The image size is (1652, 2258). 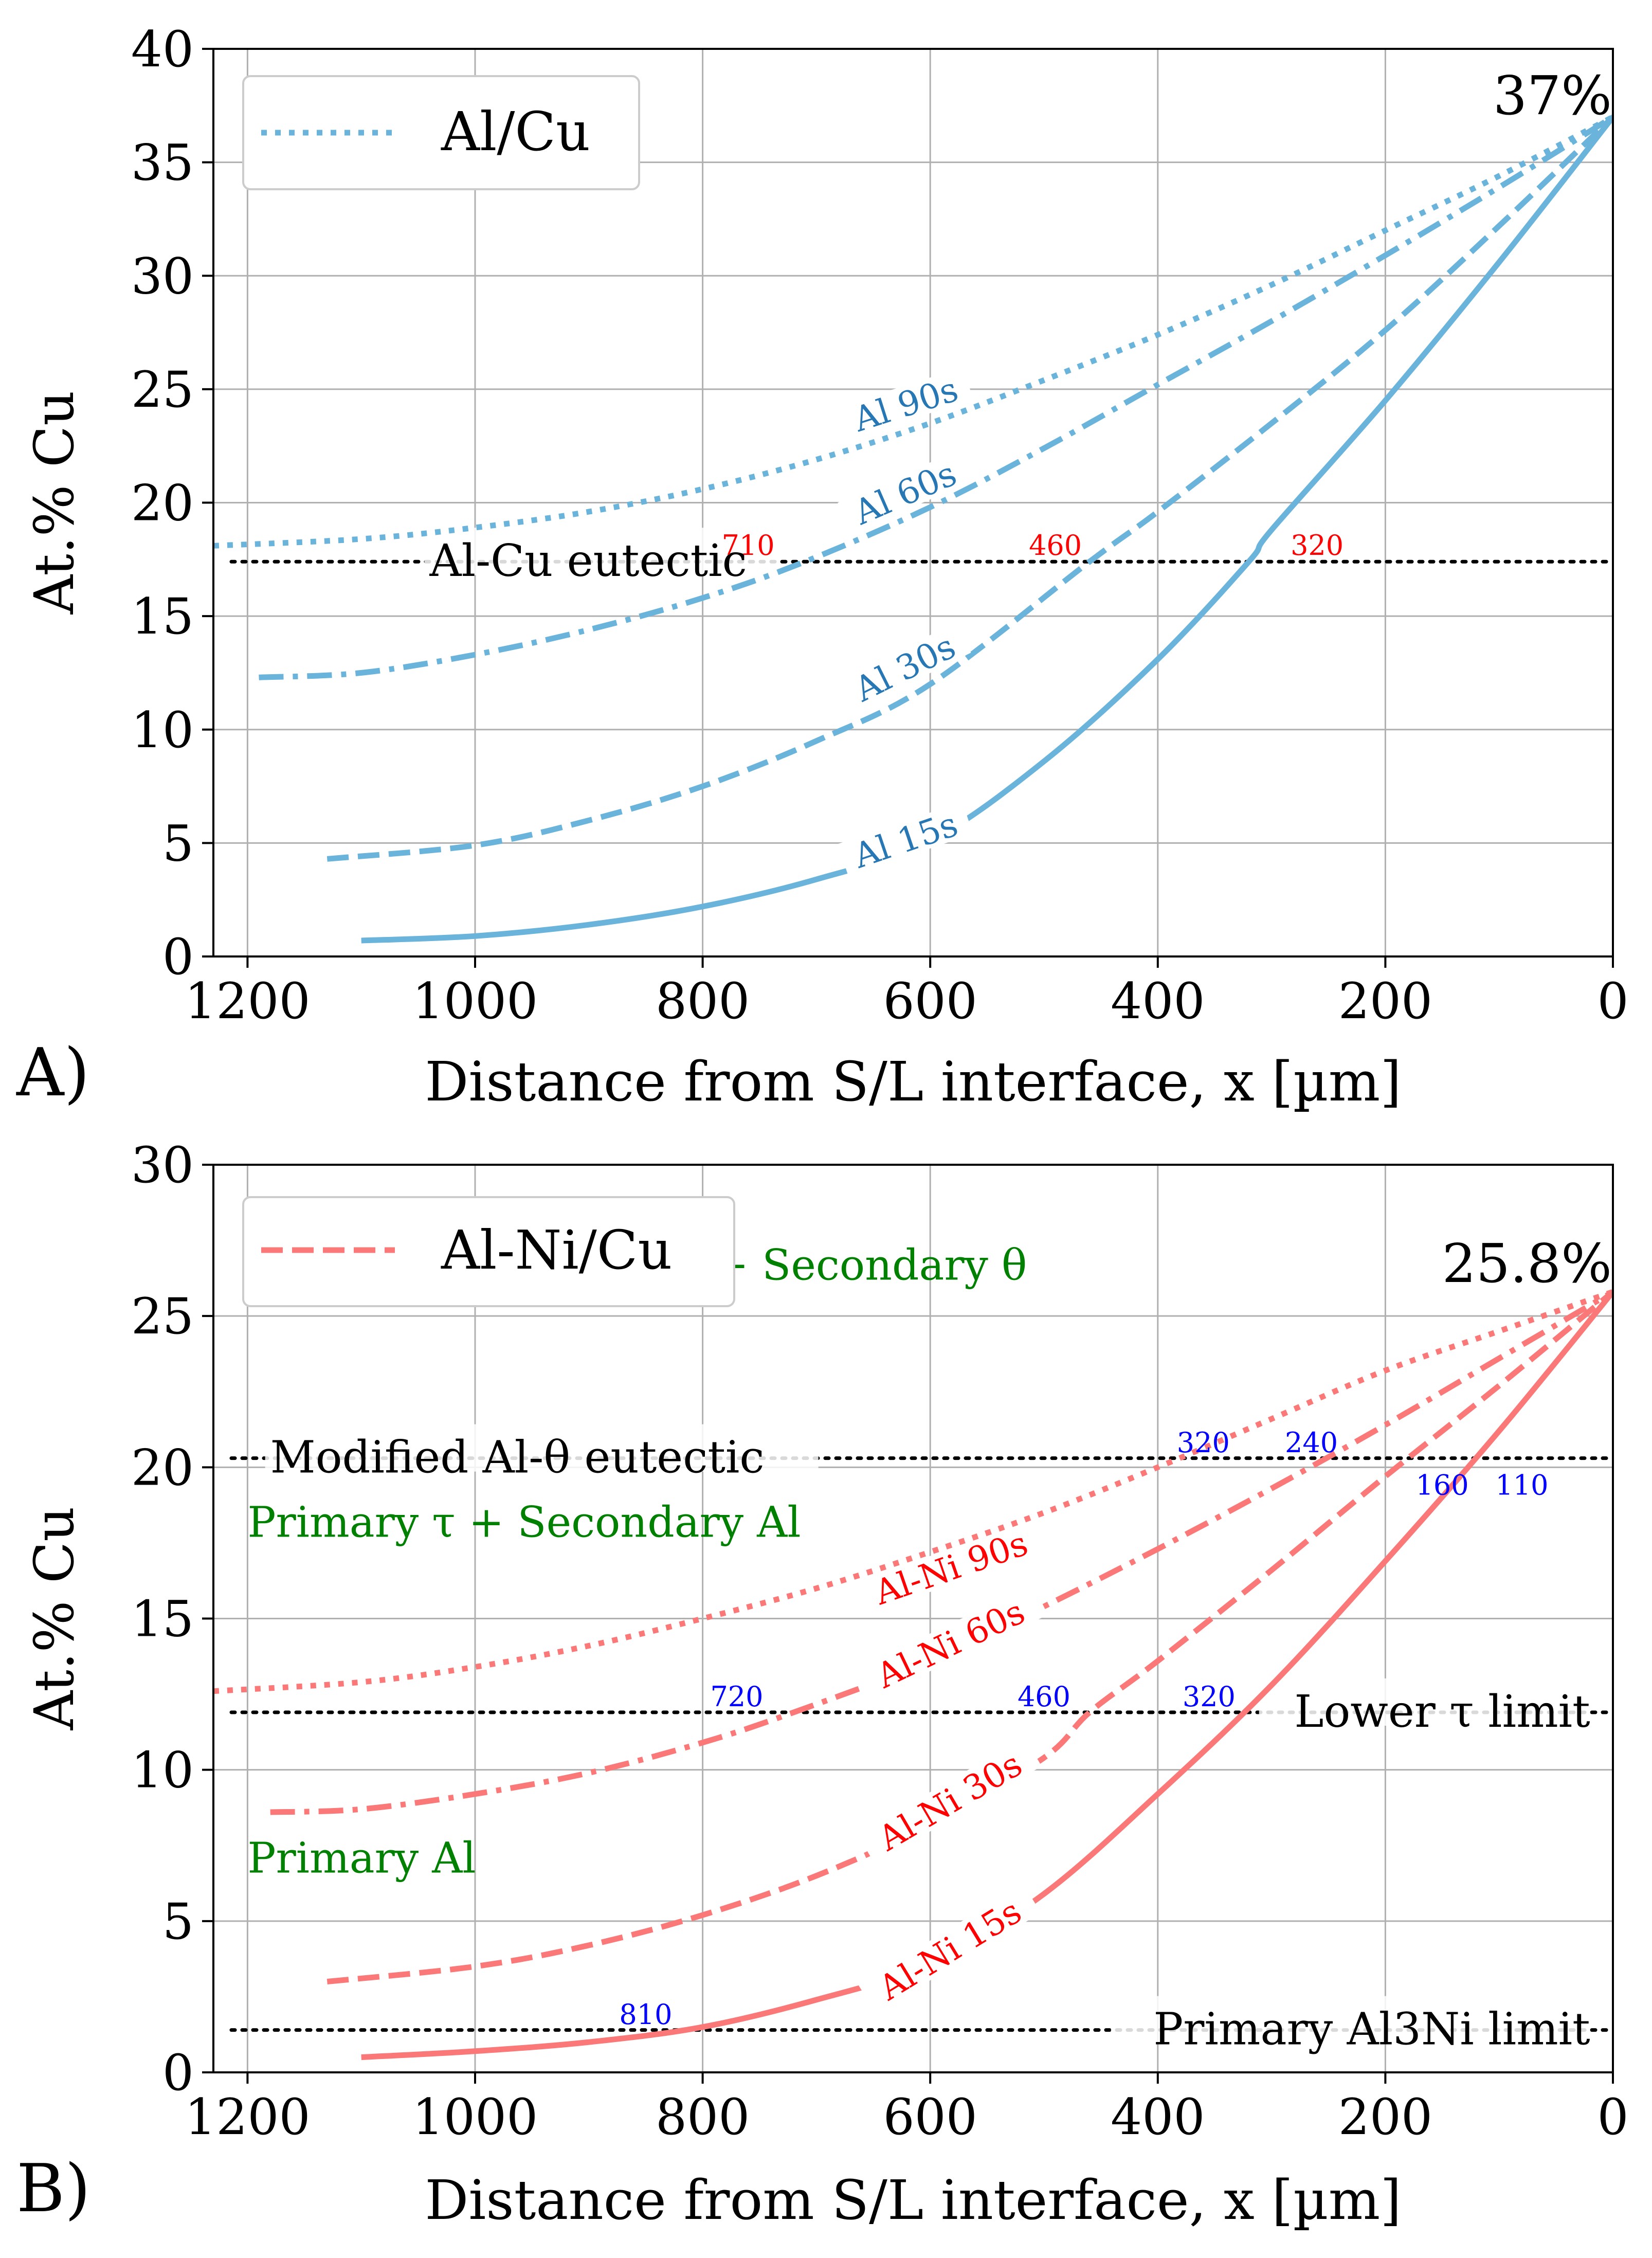 What do you see at coordinates (1527, 1263) in the screenshot?
I see `panel-b-end-label: 25.8%` at bounding box center [1527, 1263].